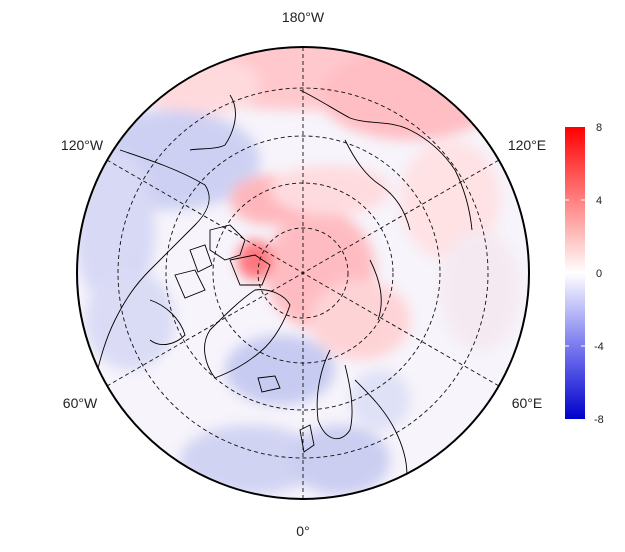 The width and height of the screenshot is (625, 552). Describe the element at coordinates (575, 273) in the screenshot. I see `colorbar-gradient` at that location.